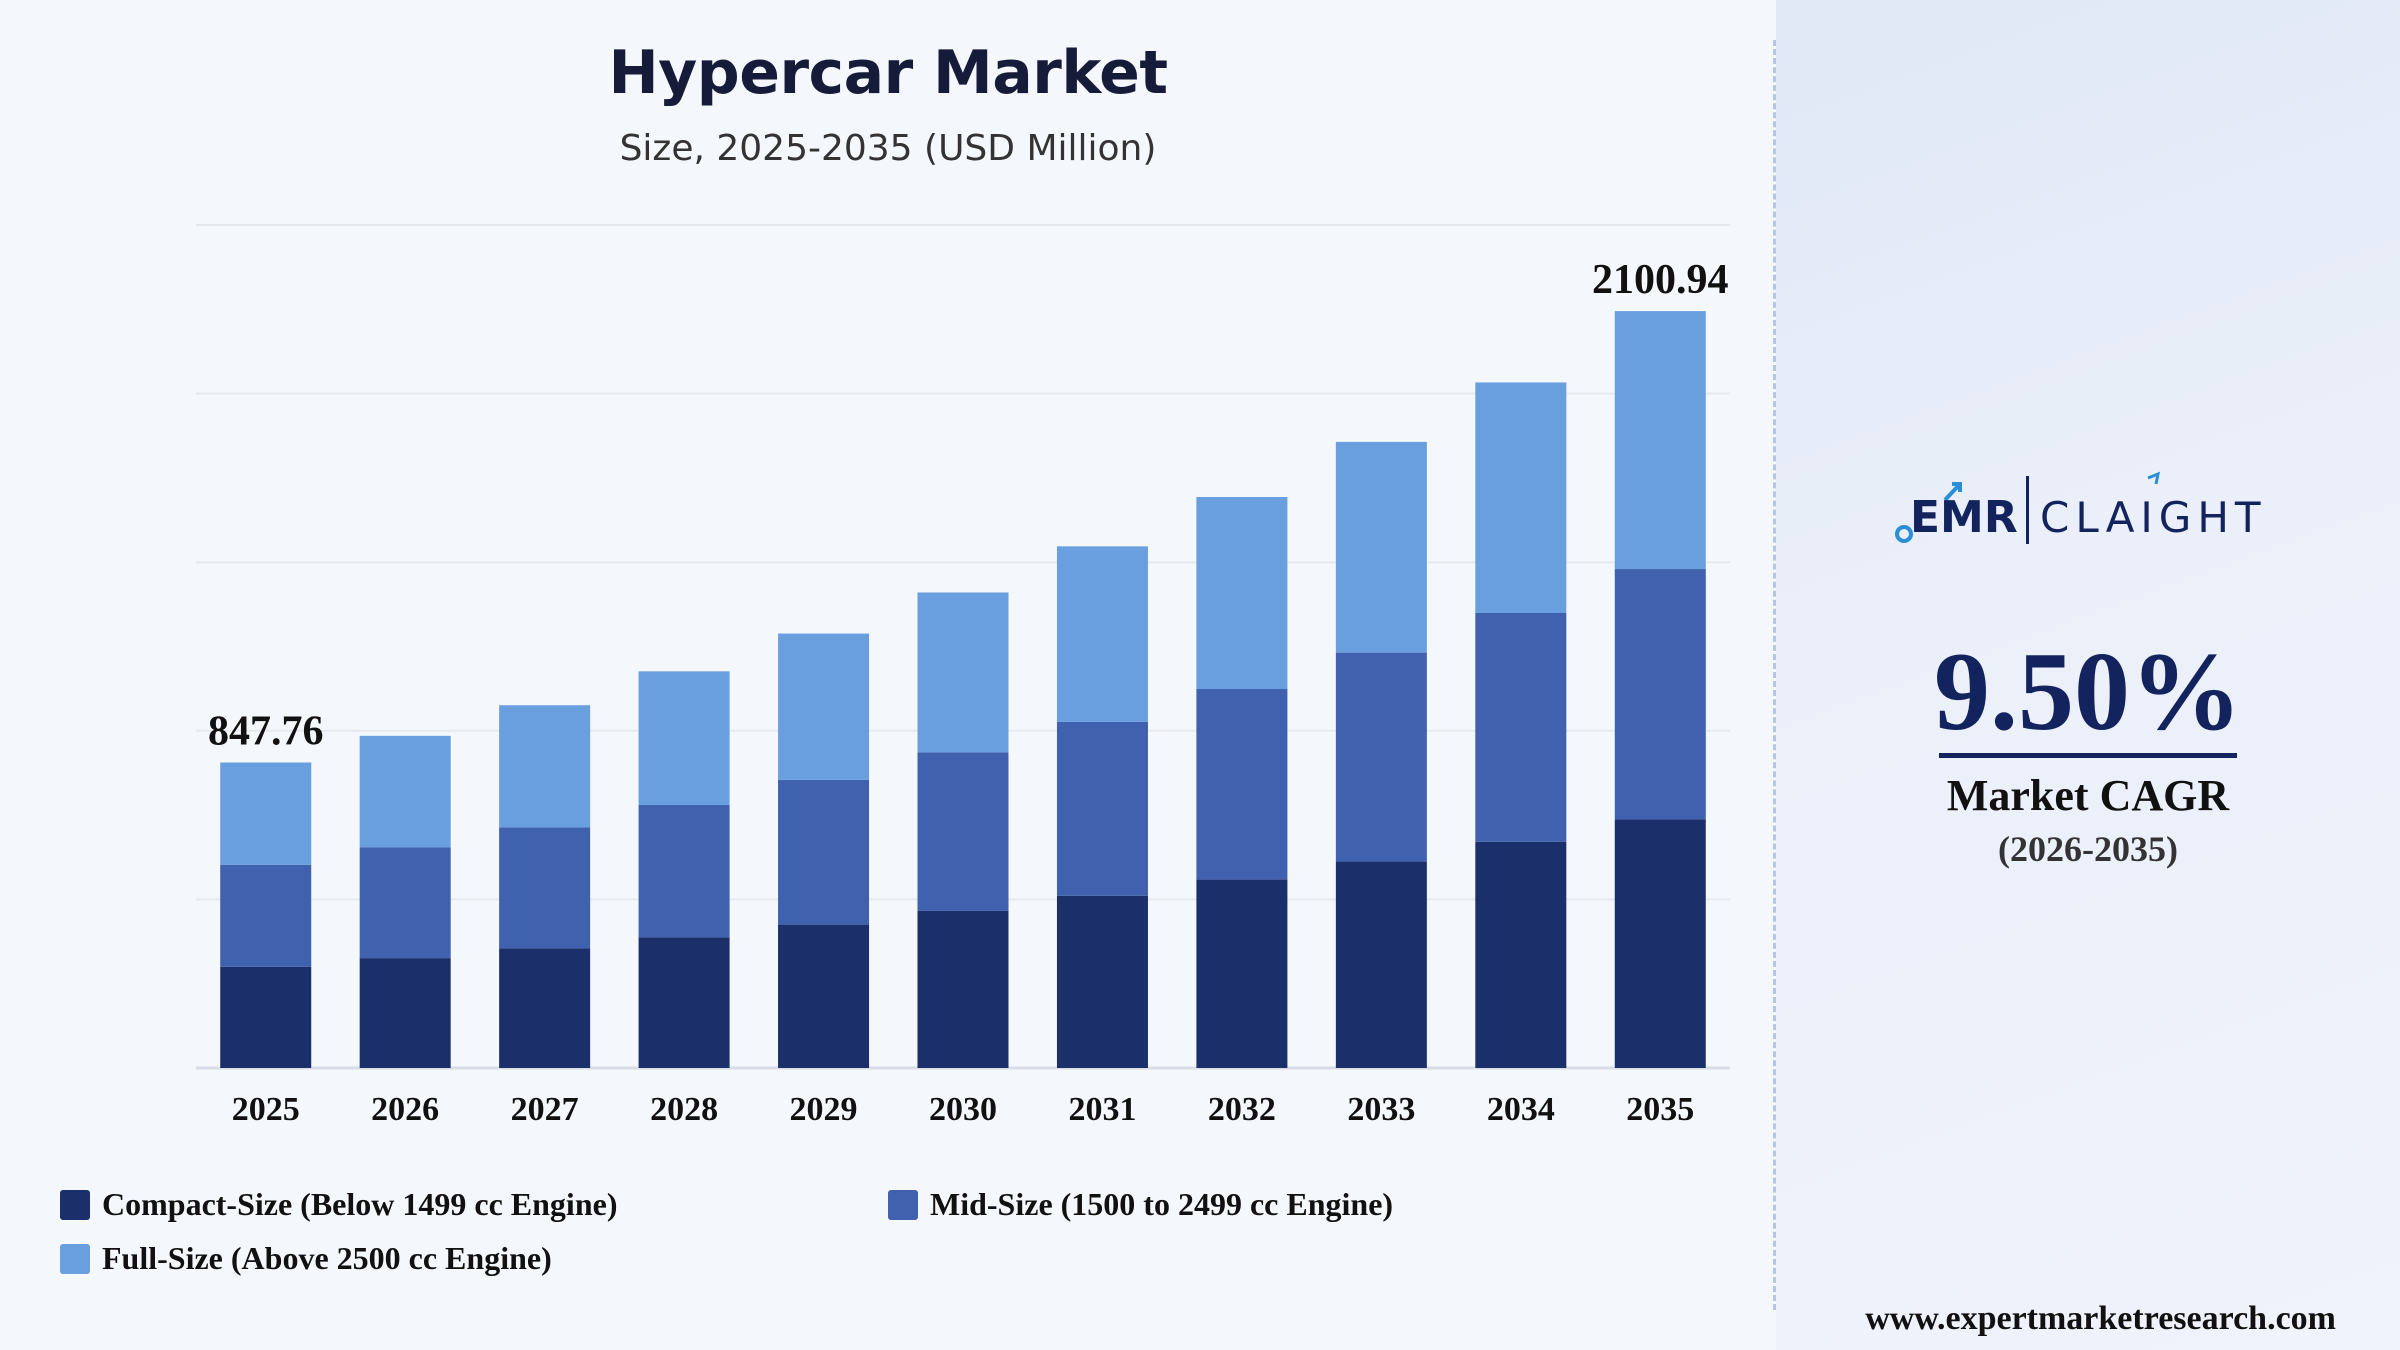 This screenshot has width=2400, height=1350. I want to click on logo-separator, so click(2027, 510).